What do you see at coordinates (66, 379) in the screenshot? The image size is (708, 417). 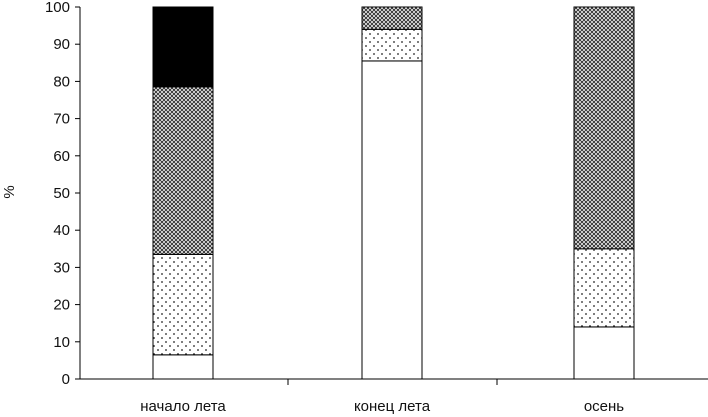 I see `y-tick-label: 0` at bounding box center [66, 379].